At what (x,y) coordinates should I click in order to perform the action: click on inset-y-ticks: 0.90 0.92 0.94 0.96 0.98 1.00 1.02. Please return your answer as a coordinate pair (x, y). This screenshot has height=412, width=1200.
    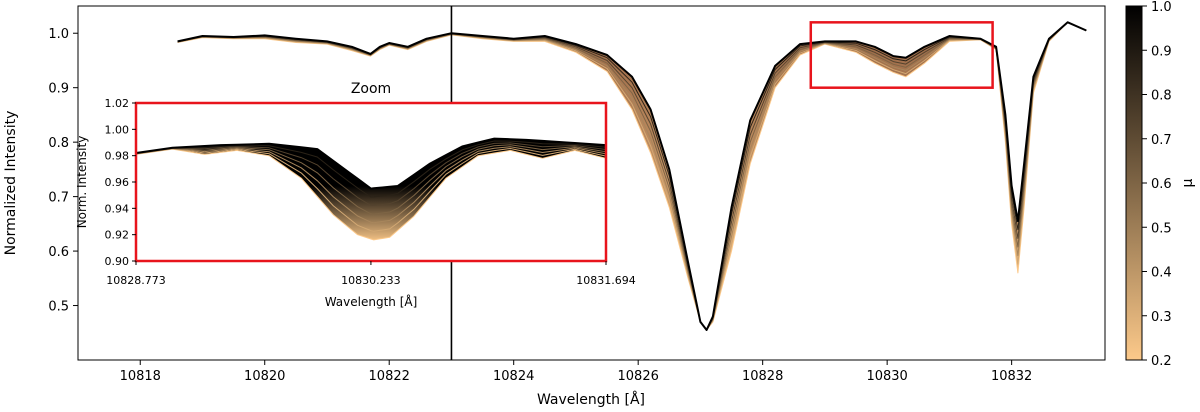
    Looking at the image, I should click on (120, 182).